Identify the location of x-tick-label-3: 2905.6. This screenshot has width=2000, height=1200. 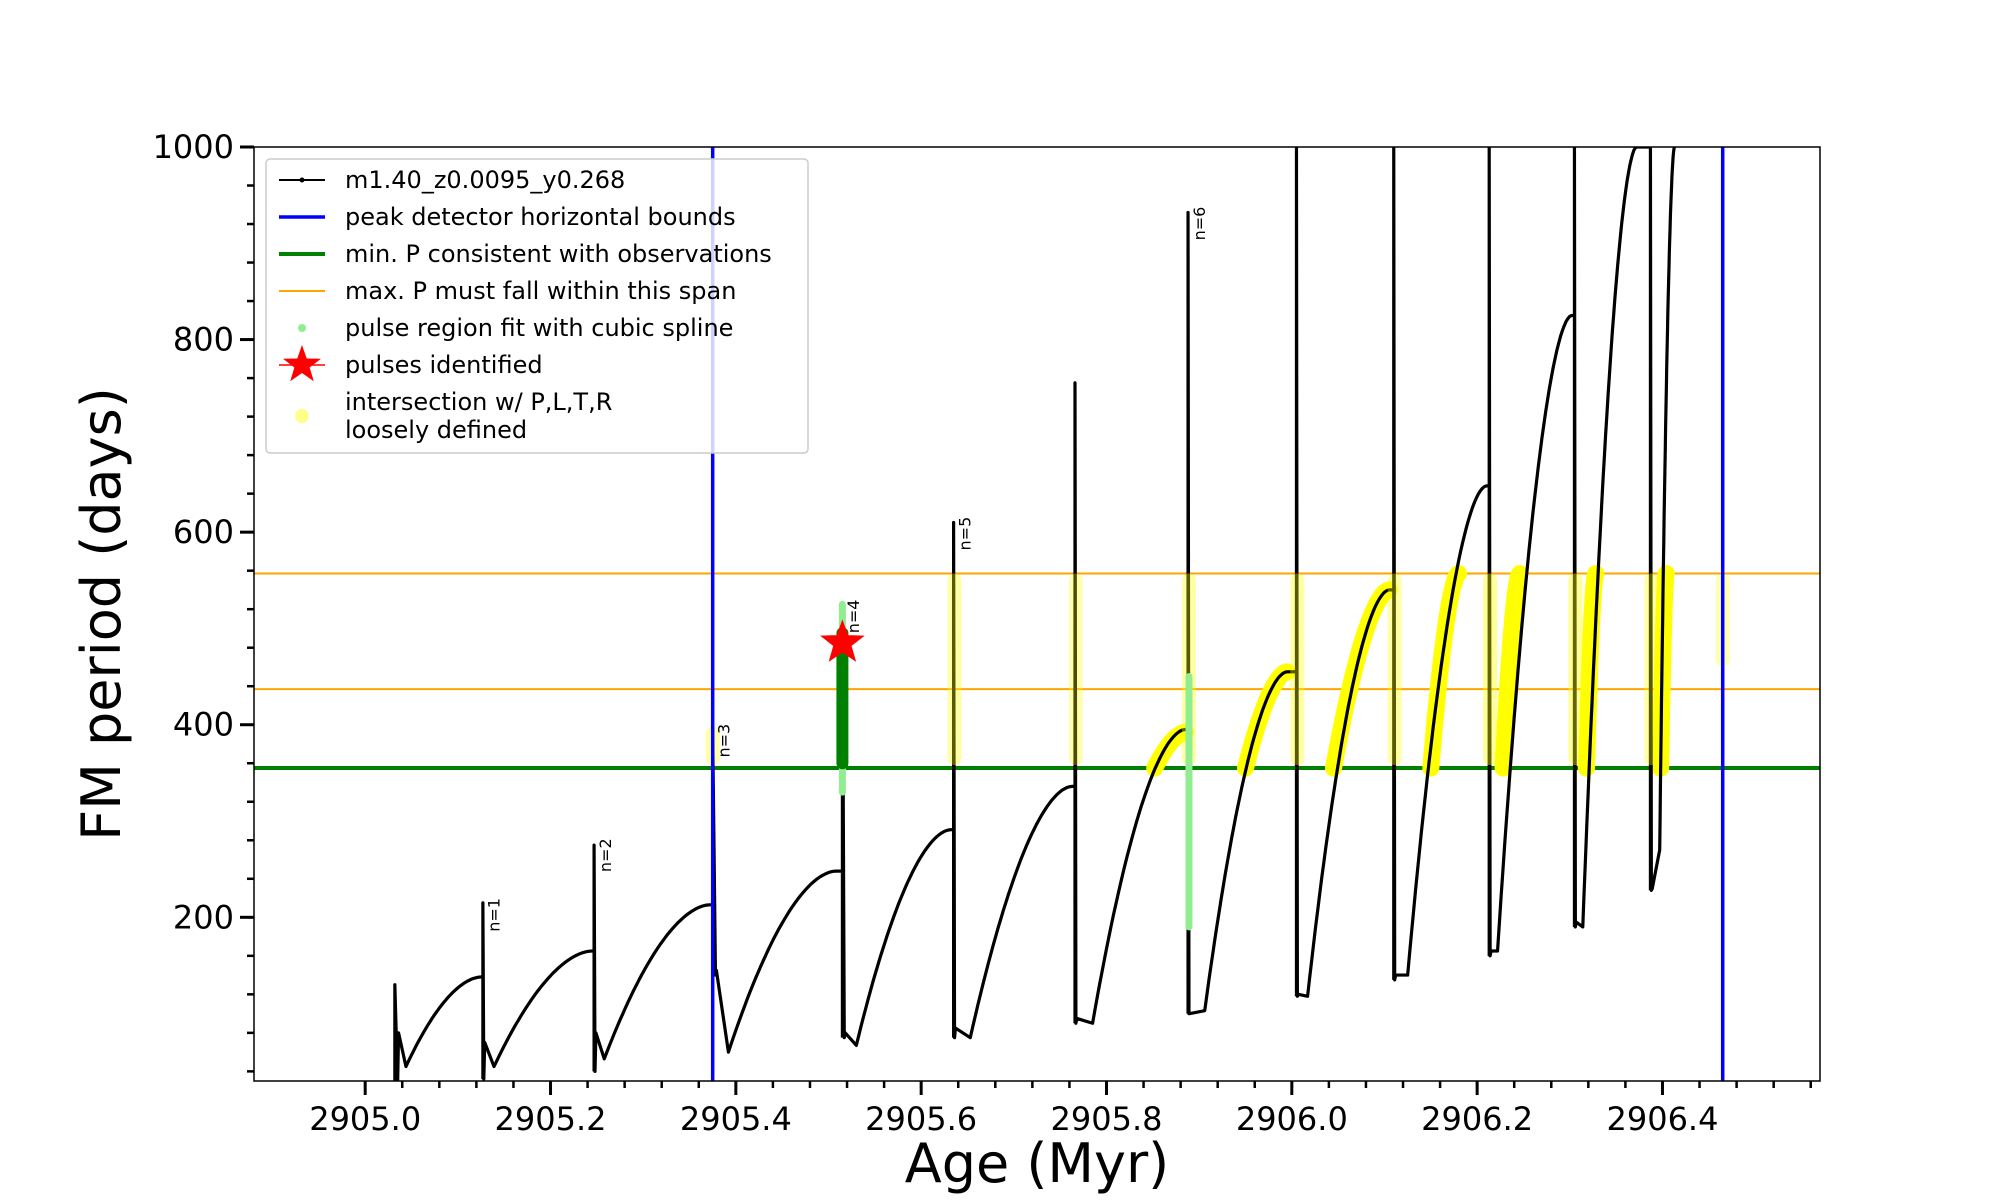
(921, 1119).